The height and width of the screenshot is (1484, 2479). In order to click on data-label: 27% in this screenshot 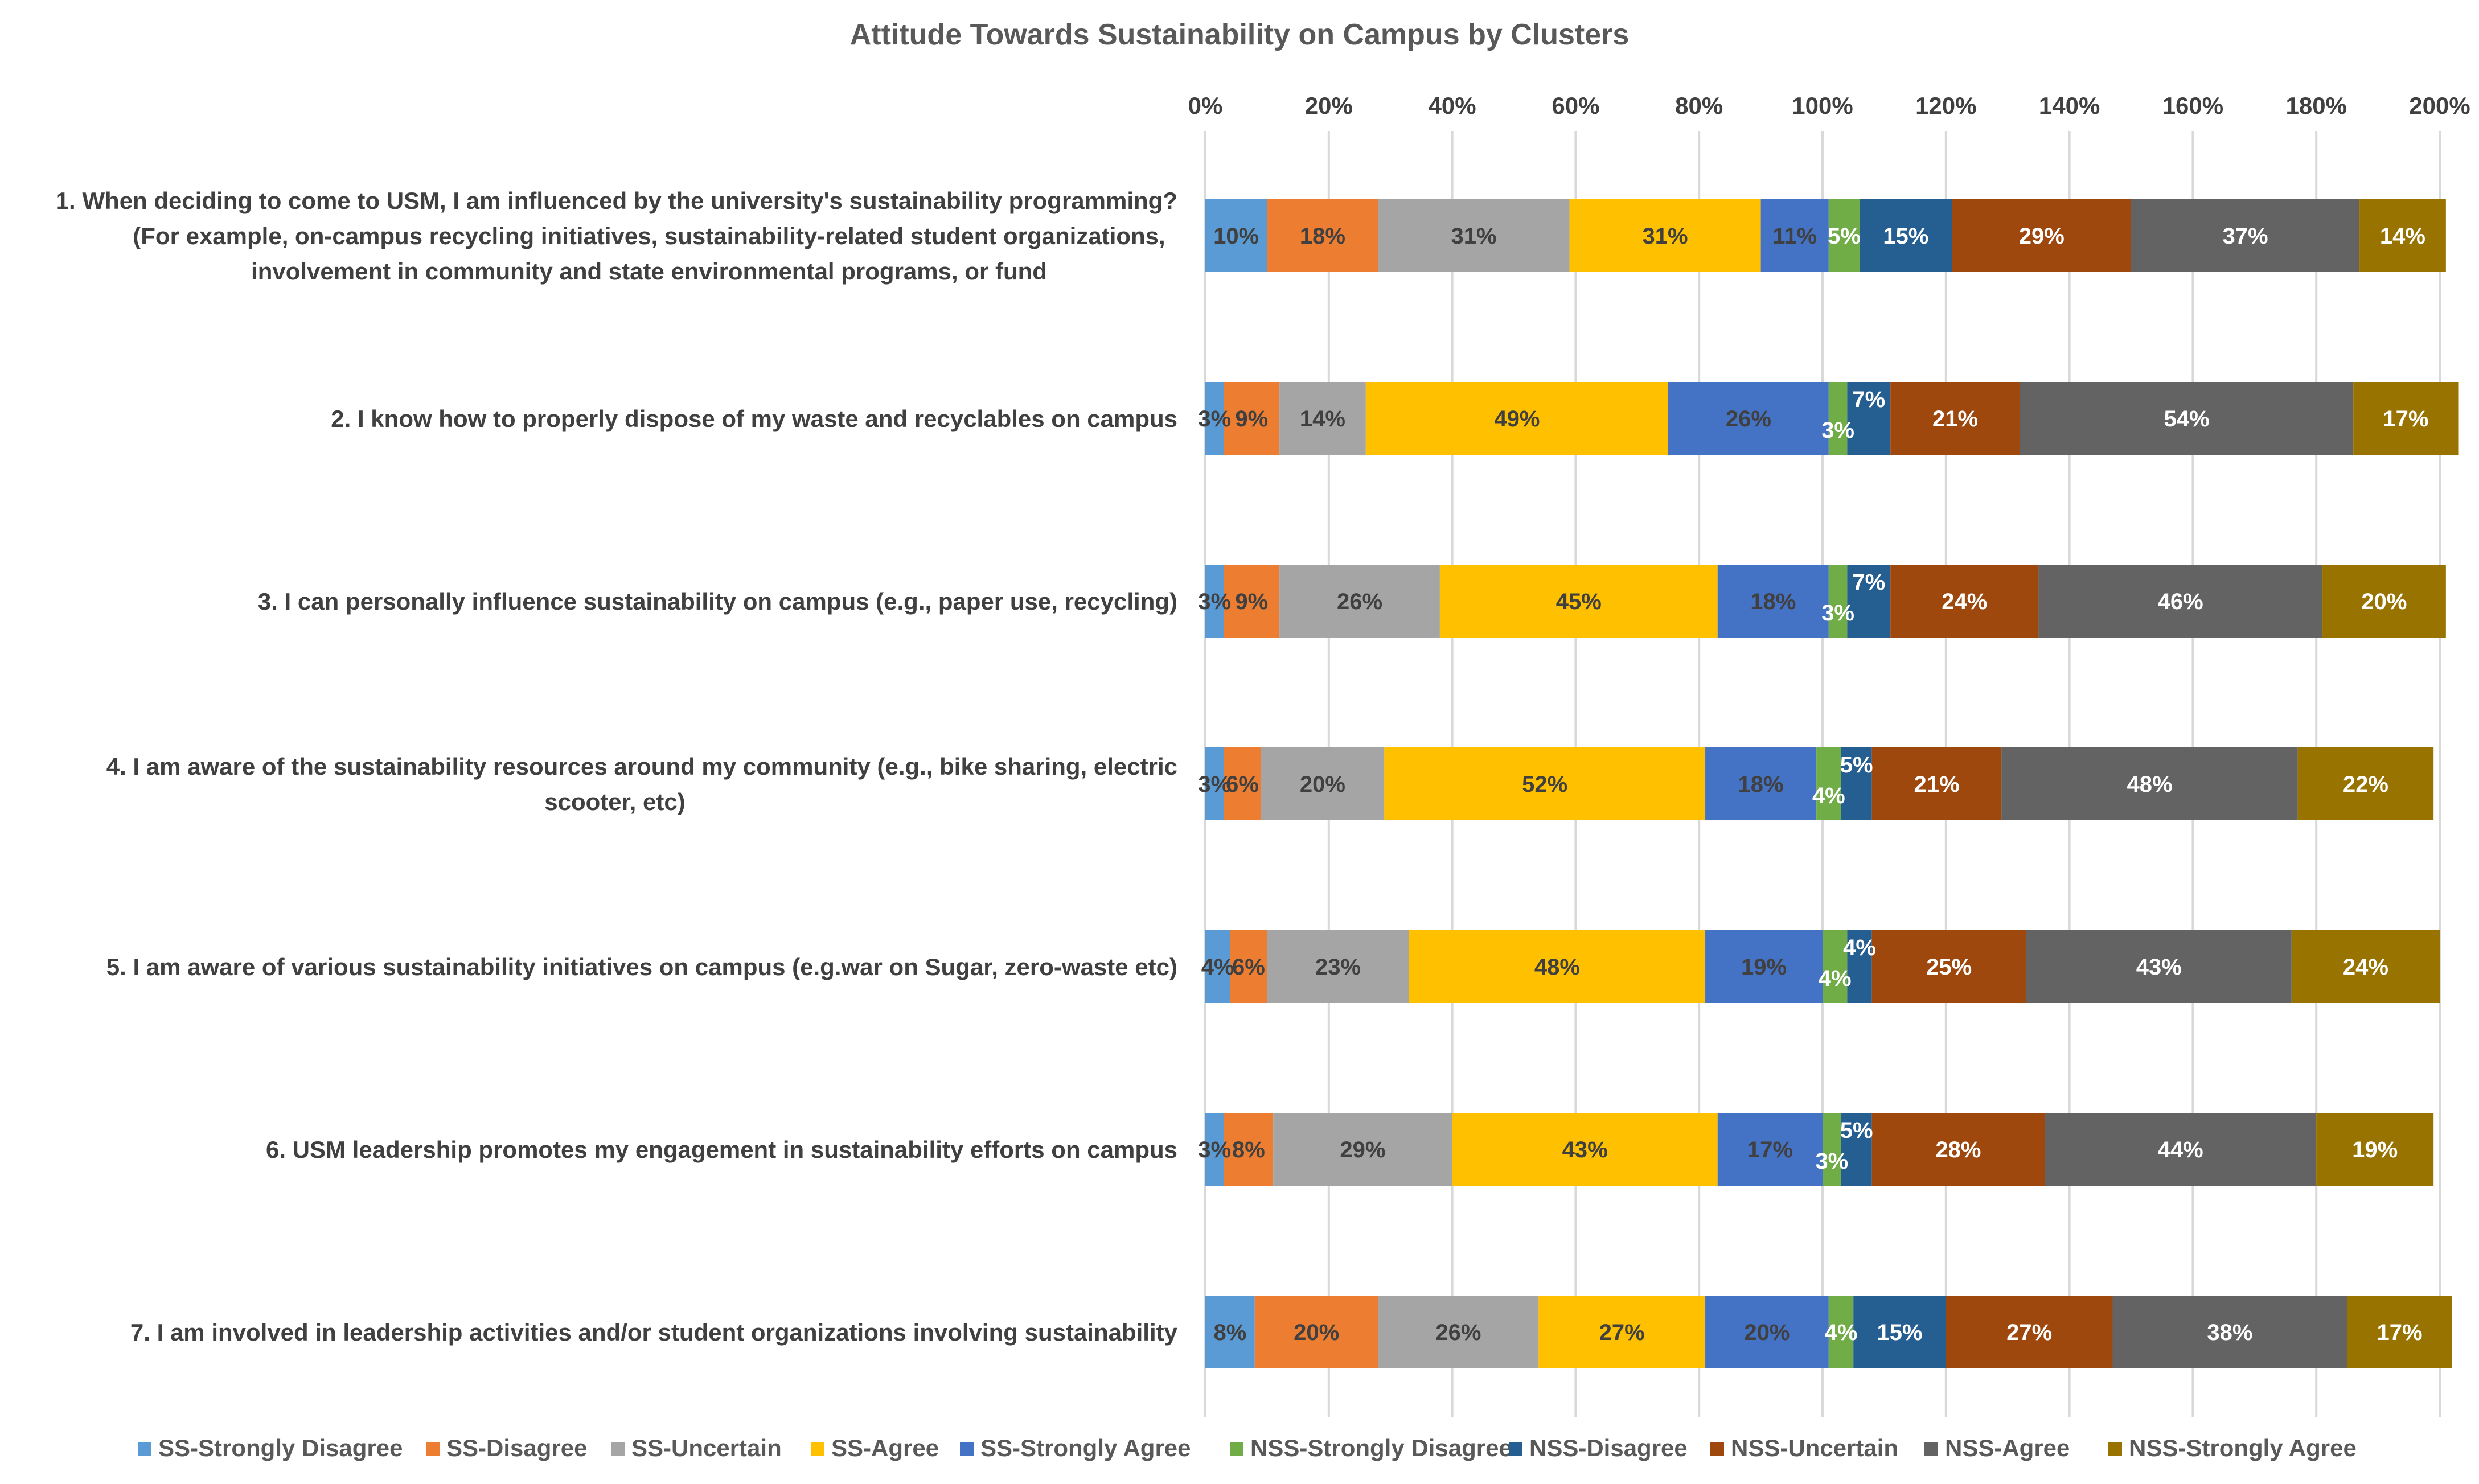, I will do `click(1622, 1332)`.